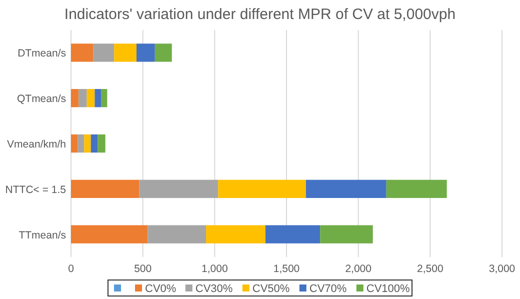  Describe the element at coordinates (214, 289) in the screenshot. I see `legend-label: CV30%` at that location.